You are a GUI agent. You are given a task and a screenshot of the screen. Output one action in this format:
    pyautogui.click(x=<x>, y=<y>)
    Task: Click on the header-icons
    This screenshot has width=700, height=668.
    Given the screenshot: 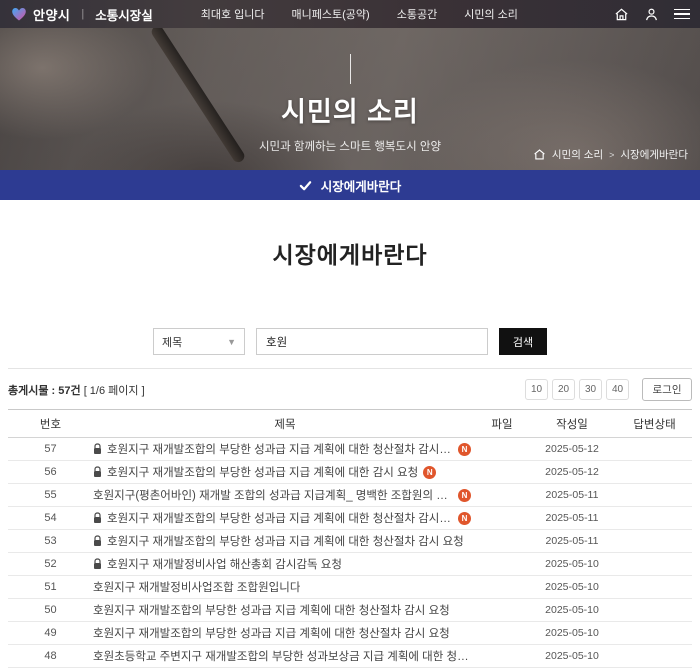 What is the action you would take?
    pyautogui.click(x=652, y=14)
    